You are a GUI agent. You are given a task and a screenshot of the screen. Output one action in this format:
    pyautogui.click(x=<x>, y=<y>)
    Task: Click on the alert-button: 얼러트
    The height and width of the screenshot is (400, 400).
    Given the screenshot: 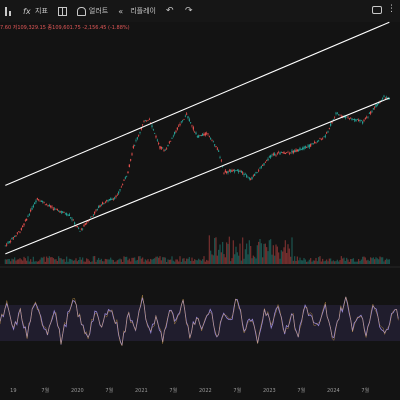 What is the action you would take?
    pyautogui.click(x=92, y=11)
    